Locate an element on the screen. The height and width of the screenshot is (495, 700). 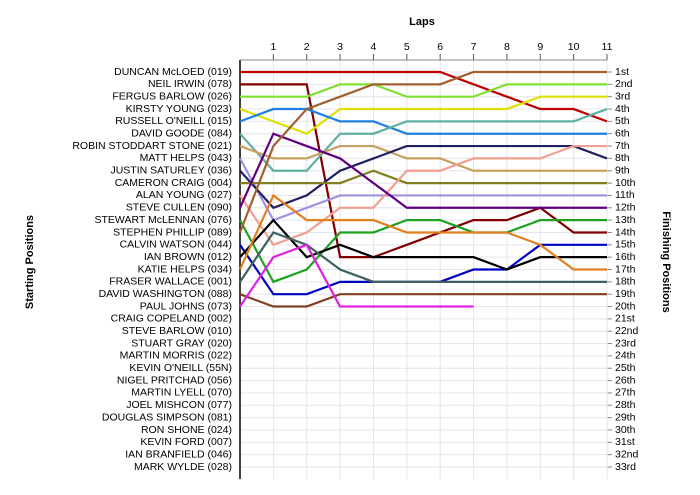
x-tick-label: 2 is located at coordinates (307, 47).